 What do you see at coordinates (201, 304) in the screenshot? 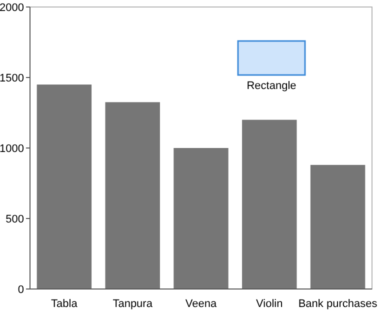
I see `x-tick-label: Veena` at bounding box center [201, 304].